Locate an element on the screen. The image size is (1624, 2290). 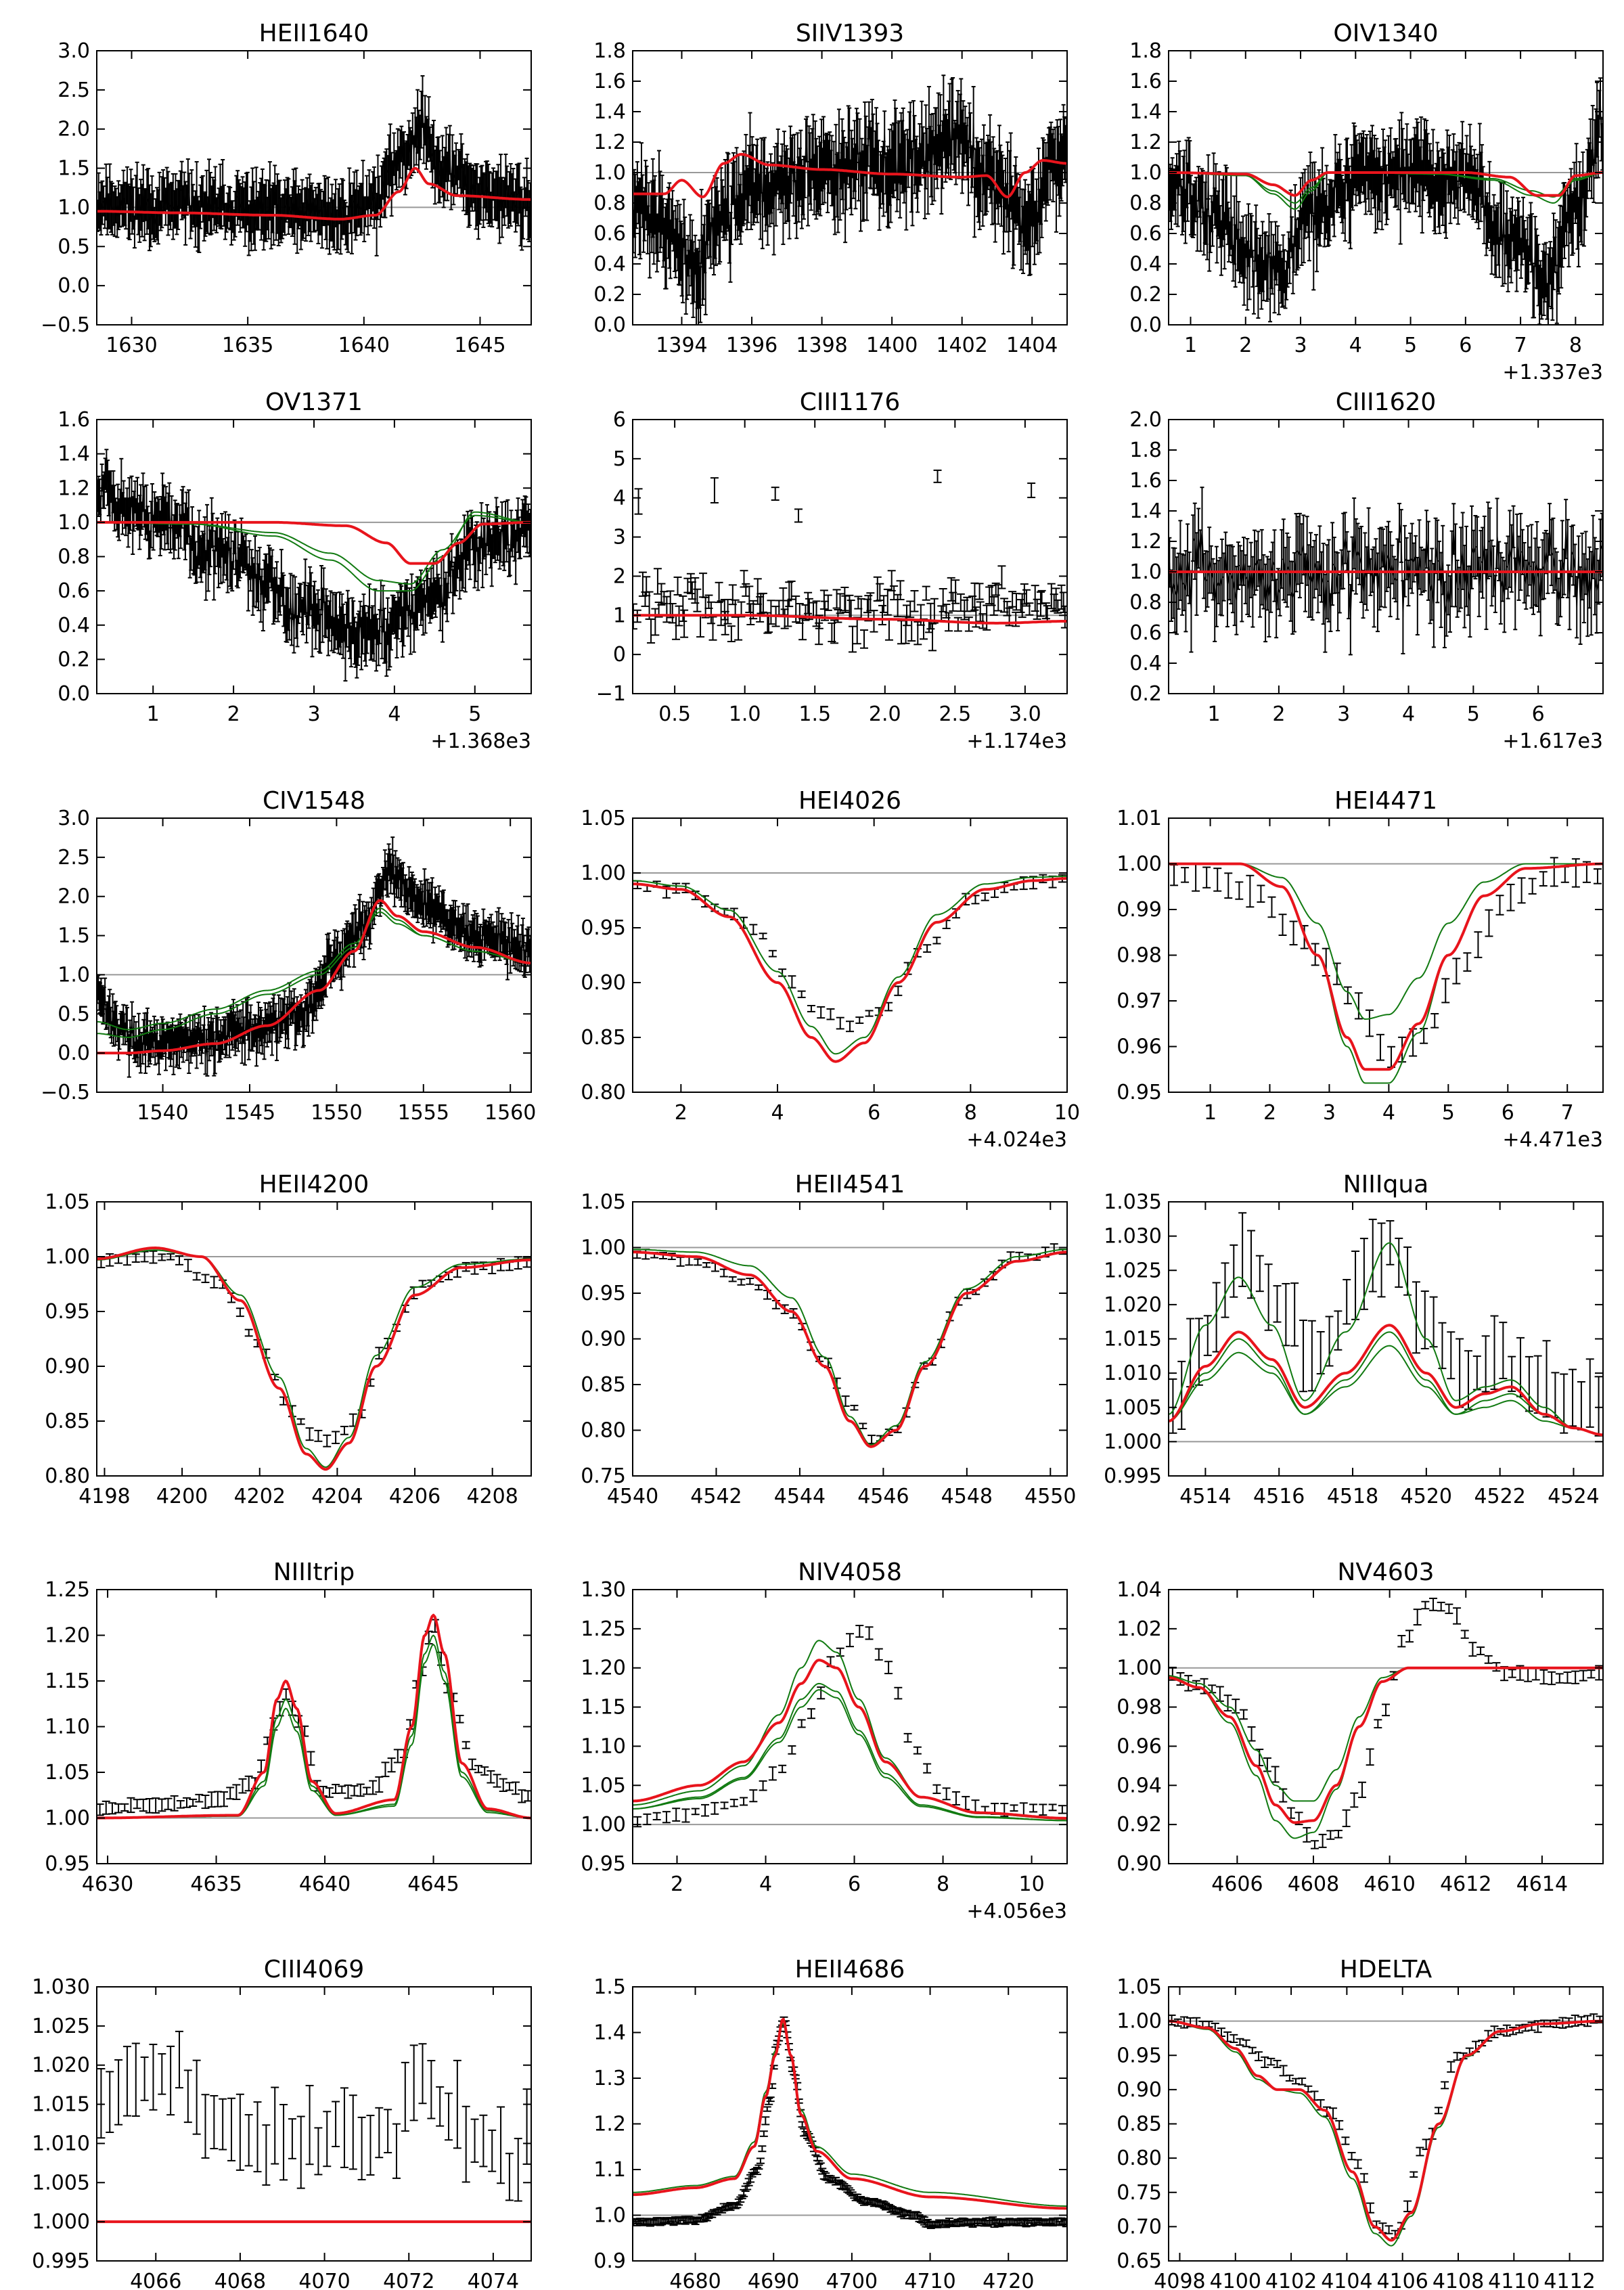
y-tick-label: 0.5 is located at coordinates (74, 247).